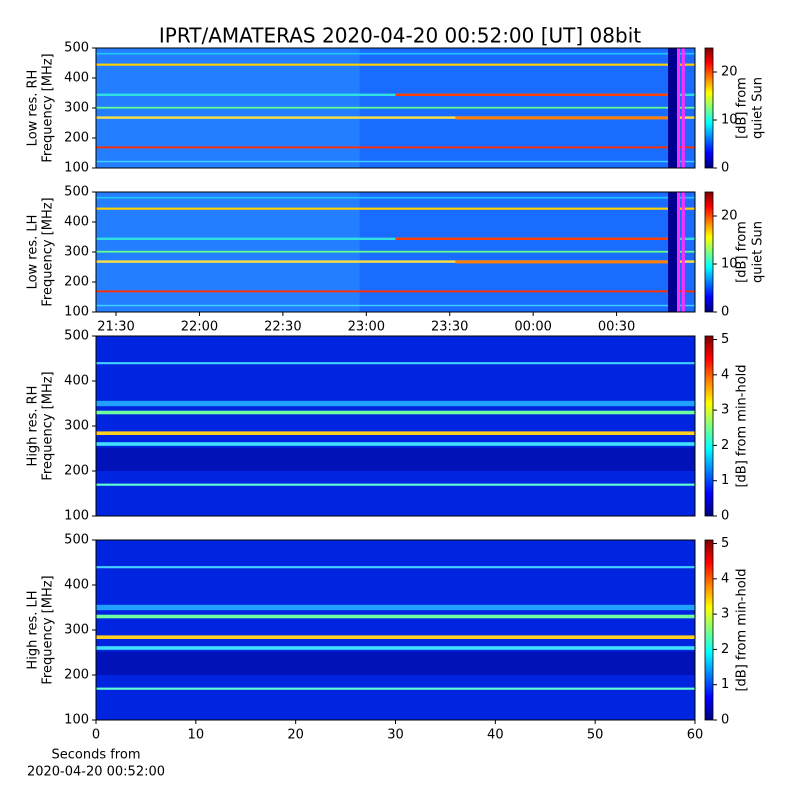 The image size is (800, 804). I want to click on x-tick-label: 00:30, so click(616, 327).